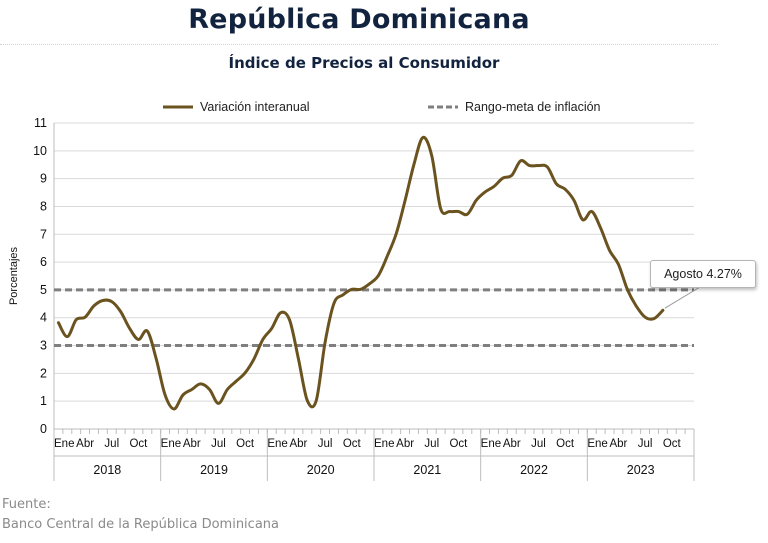 The width and height of the screenshot is (768, 543). I want to click on y-tick-label-5: 5, so click(43, 290).